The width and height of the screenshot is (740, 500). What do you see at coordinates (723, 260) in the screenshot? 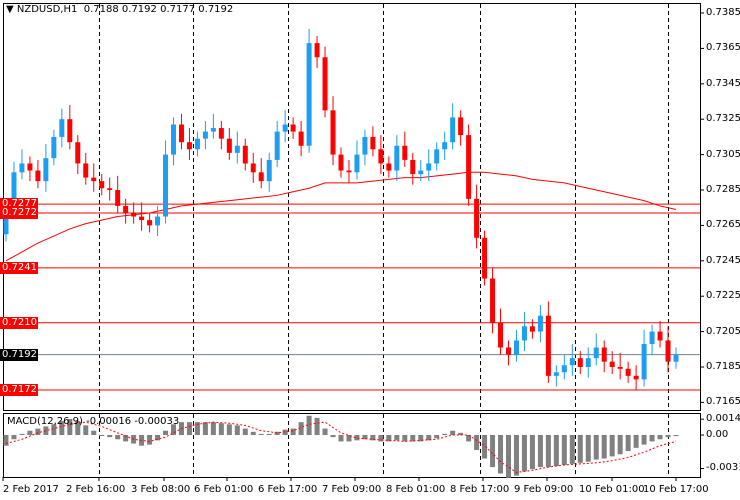
I see `price-axis-label: 0.7245` at bounding box center [723, 260].